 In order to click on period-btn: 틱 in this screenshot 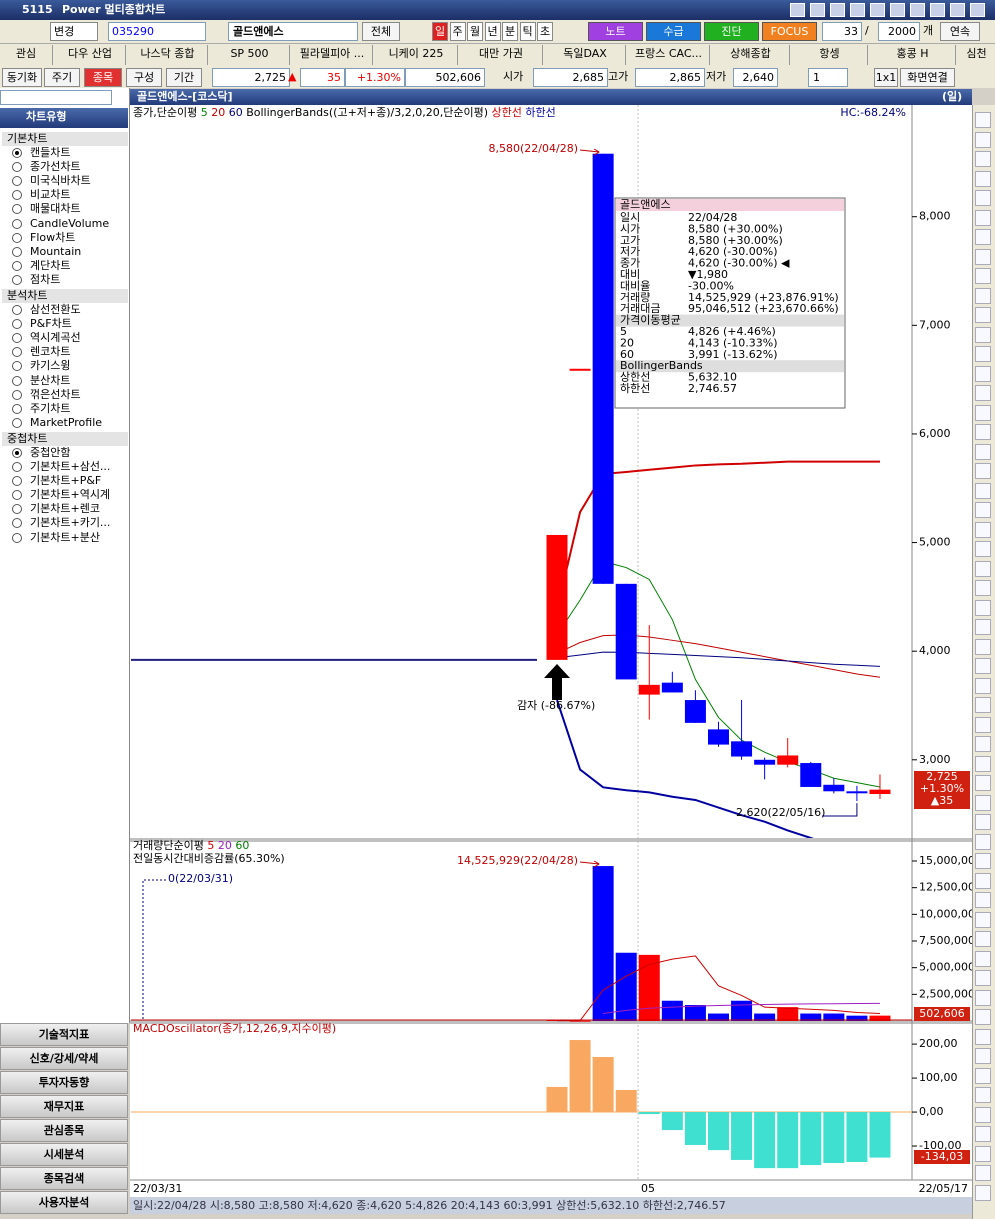, I will do `click(527, 31)`.